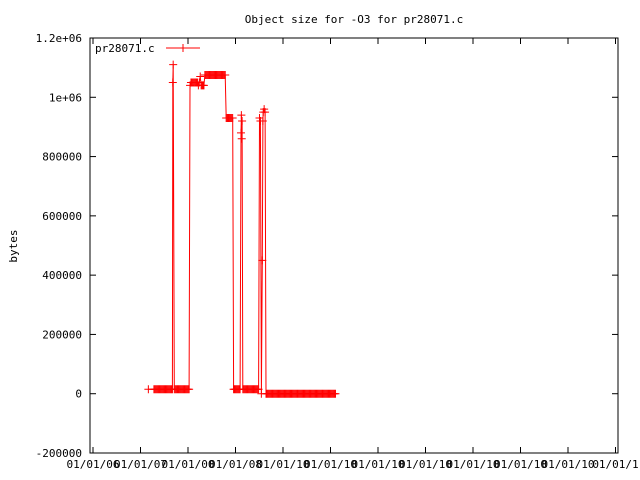 The image size is (640, 480). I want to click on chart-title: Object size for -O3 for pr28071.c, so click(354, 19).